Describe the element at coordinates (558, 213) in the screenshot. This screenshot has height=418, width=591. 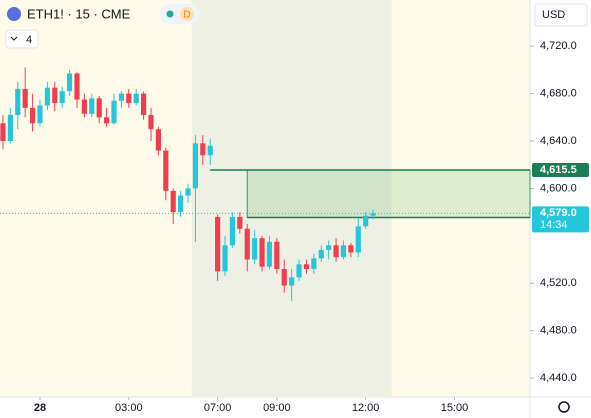
I see `price-label: 4,579.0` at that location.